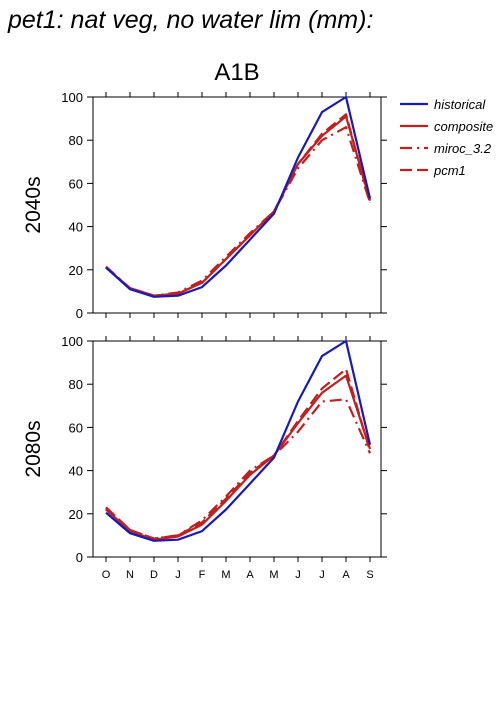 This screenshot has width=501, height=709. I want to click on series-line-pcm1-2080s, so click(238, 454).